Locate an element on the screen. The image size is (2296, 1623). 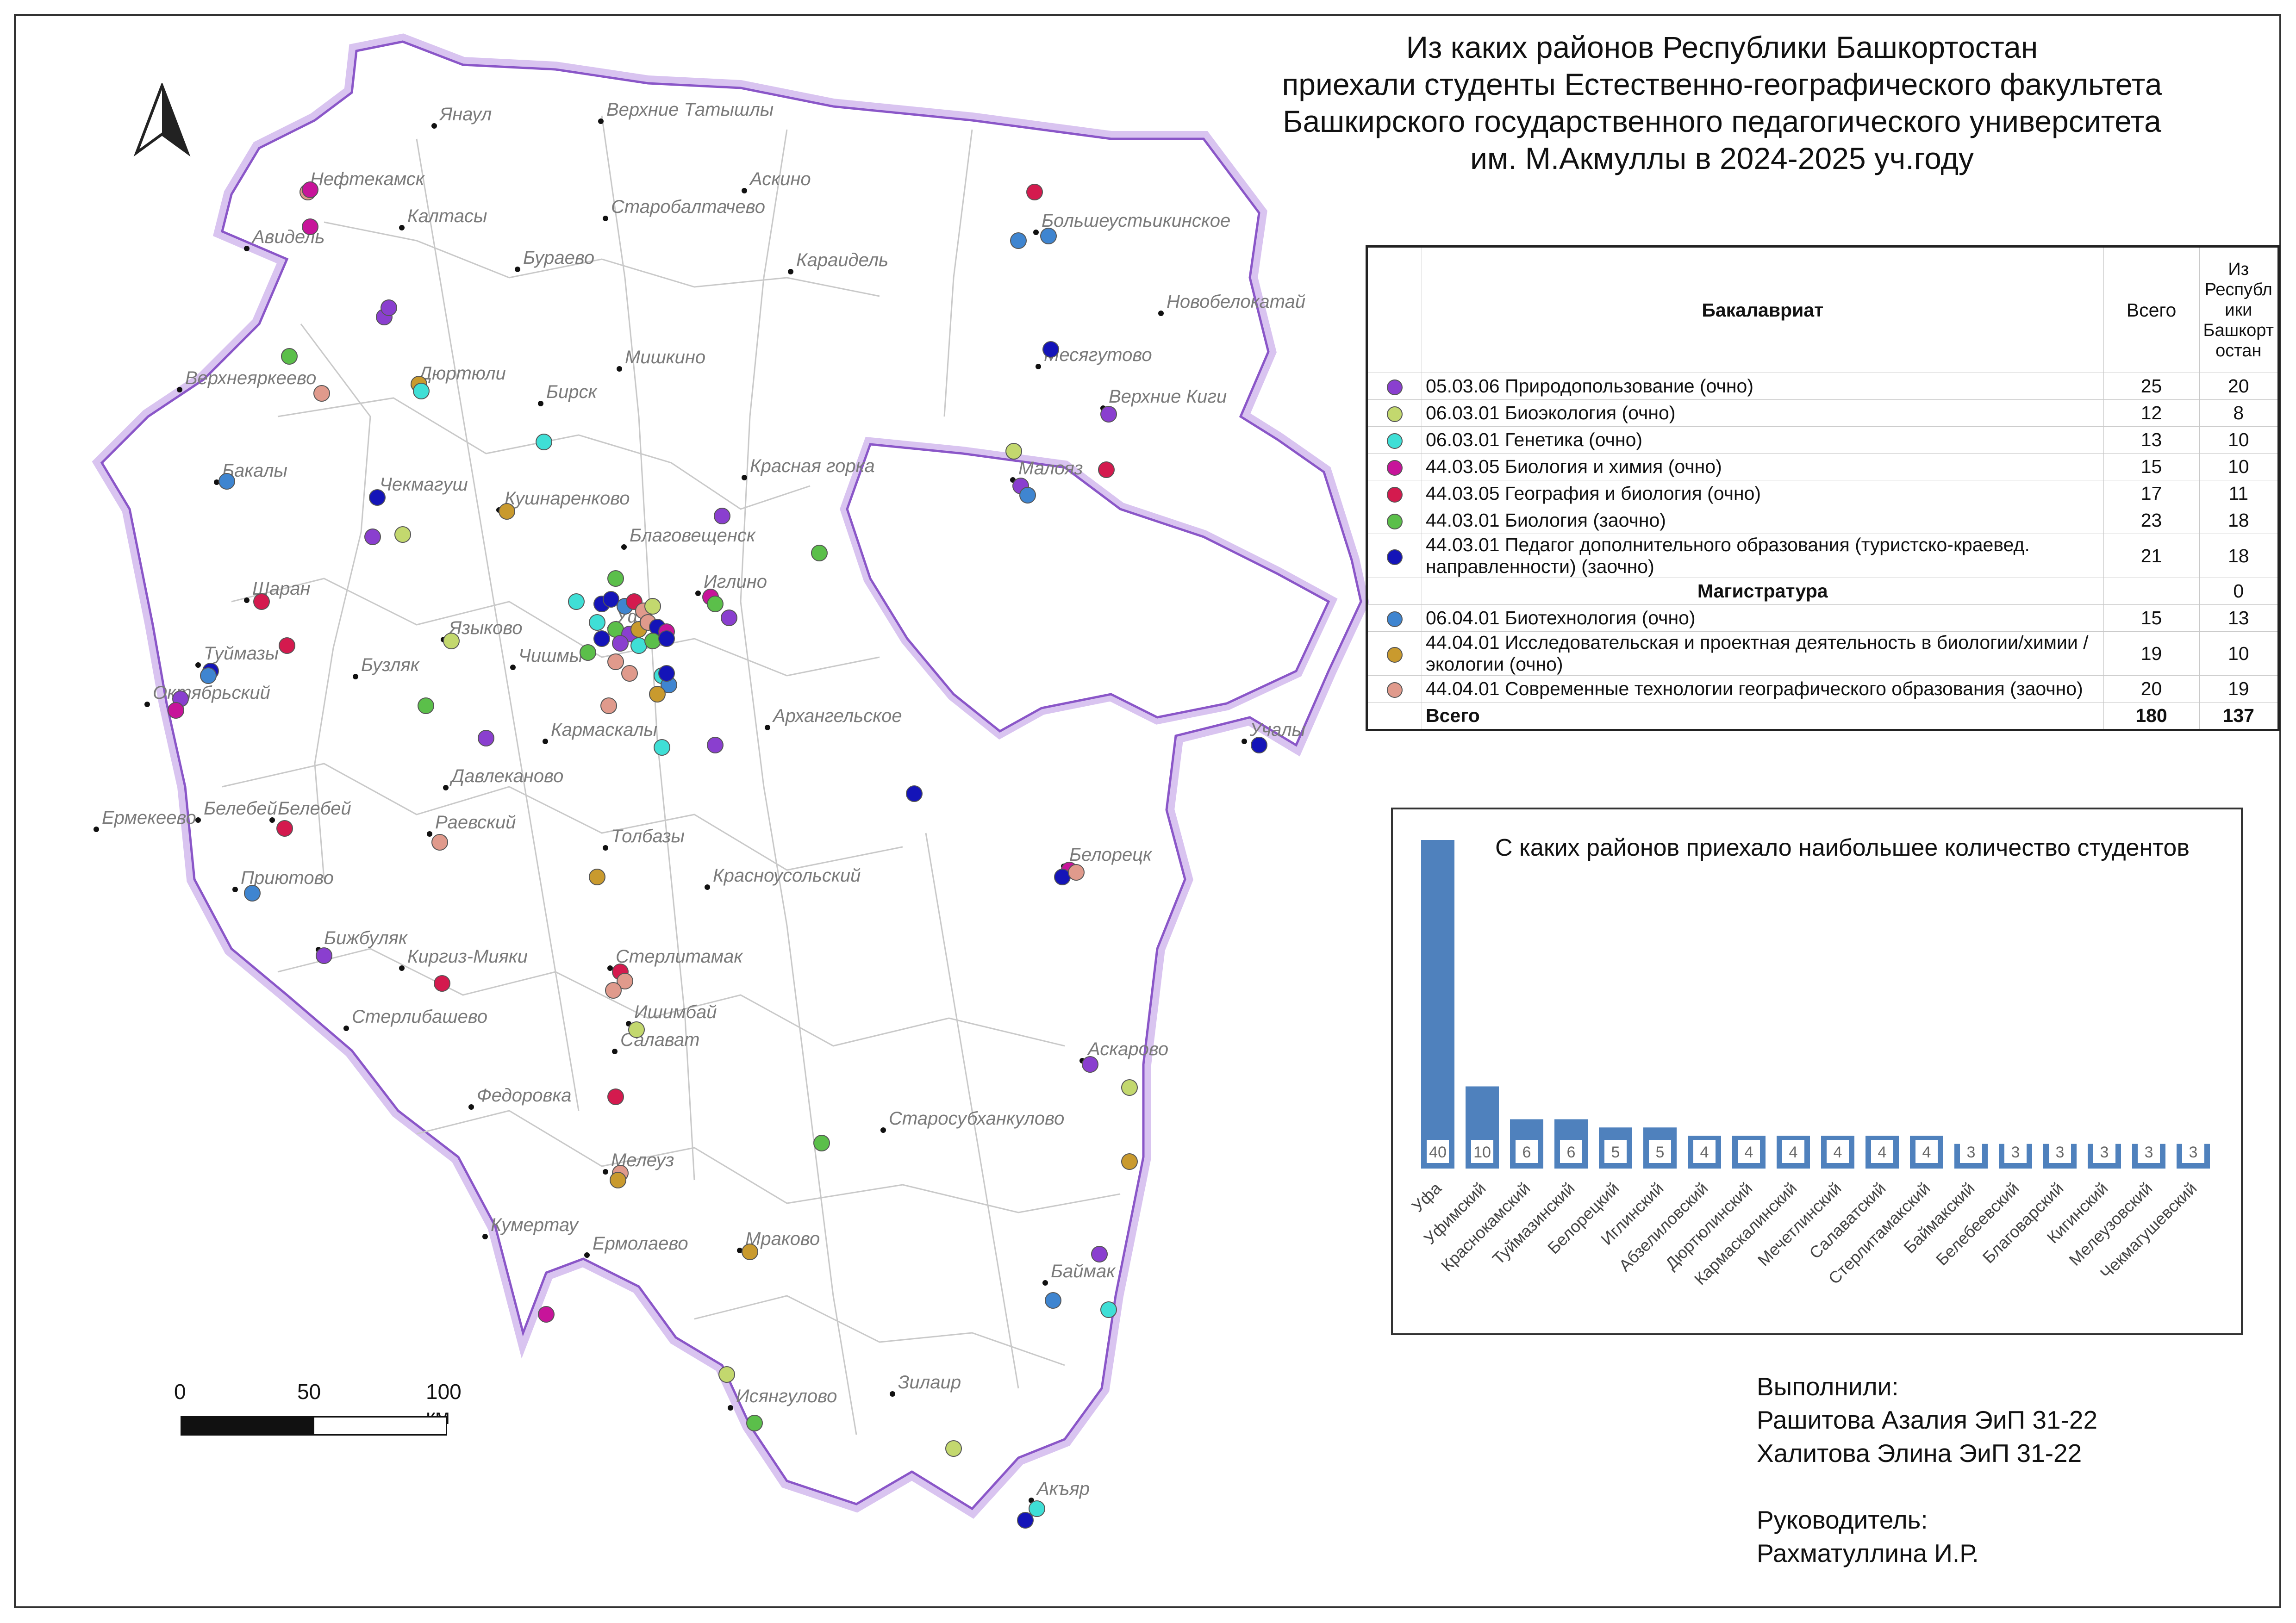
data-label: 5 is located at coordinates (1615, 1152).